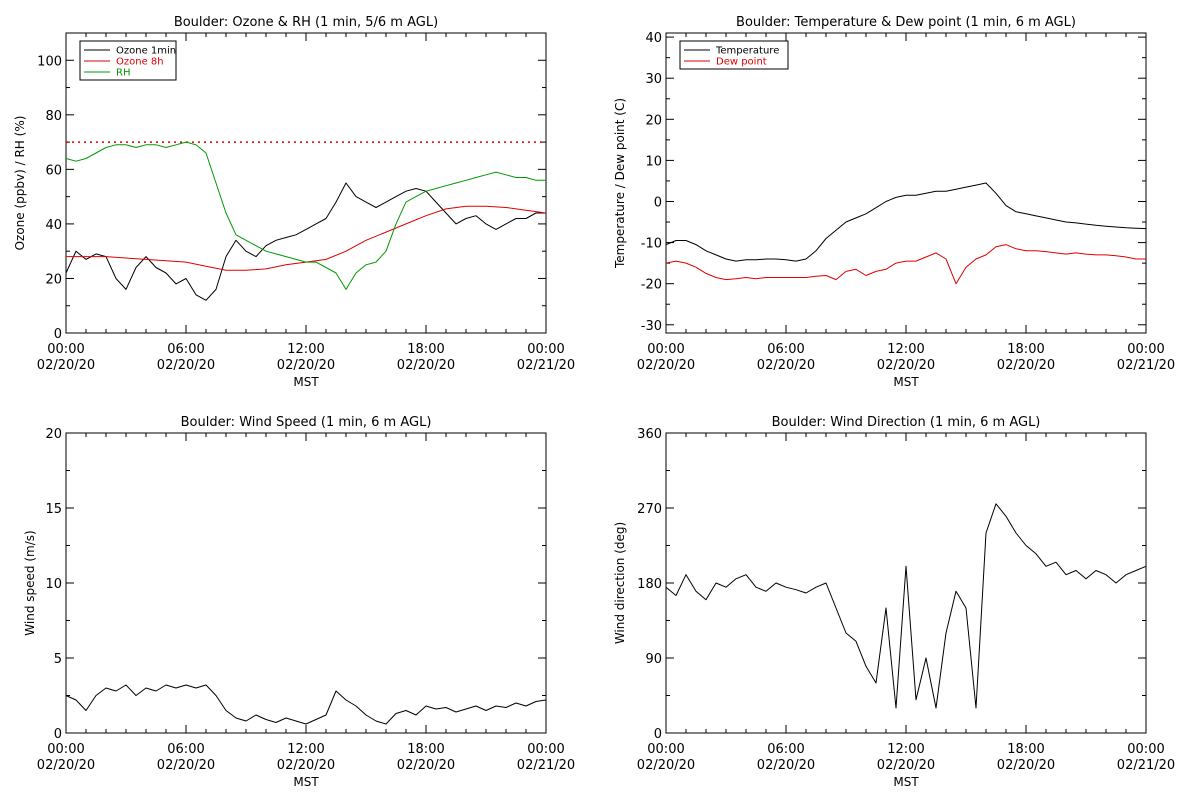  What do you see at coordinates (651, 285) in the screenshot?
I see `y-tick-label: -20` at bounding box center [651, 285].